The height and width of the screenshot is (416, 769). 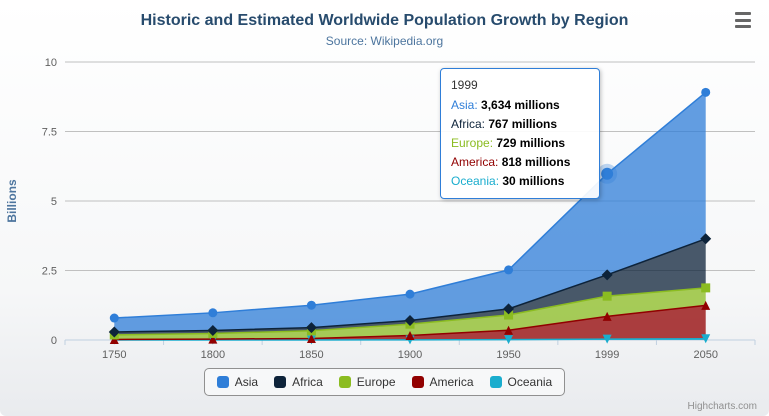 I want to click on legend-item-america: America, so click(x=442, y=382).